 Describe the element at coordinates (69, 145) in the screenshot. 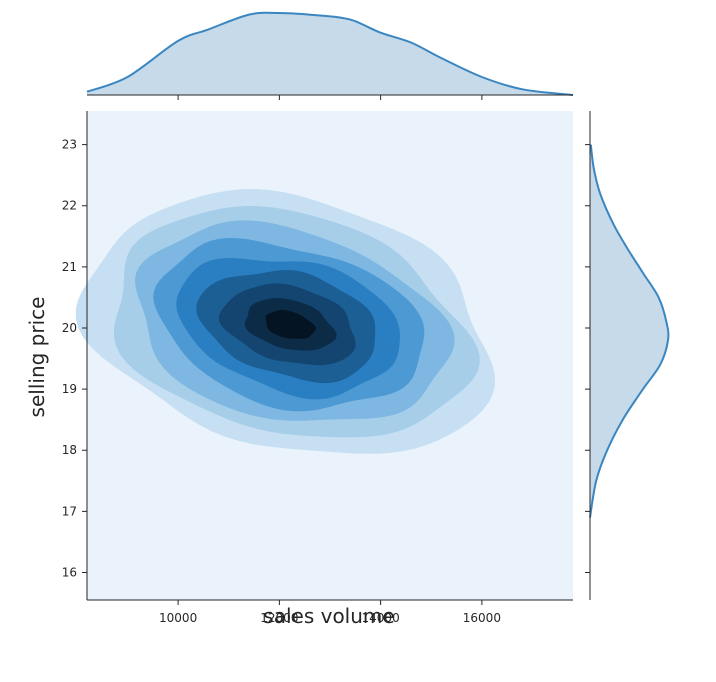

I see `y-tick-label: 23` at that location.